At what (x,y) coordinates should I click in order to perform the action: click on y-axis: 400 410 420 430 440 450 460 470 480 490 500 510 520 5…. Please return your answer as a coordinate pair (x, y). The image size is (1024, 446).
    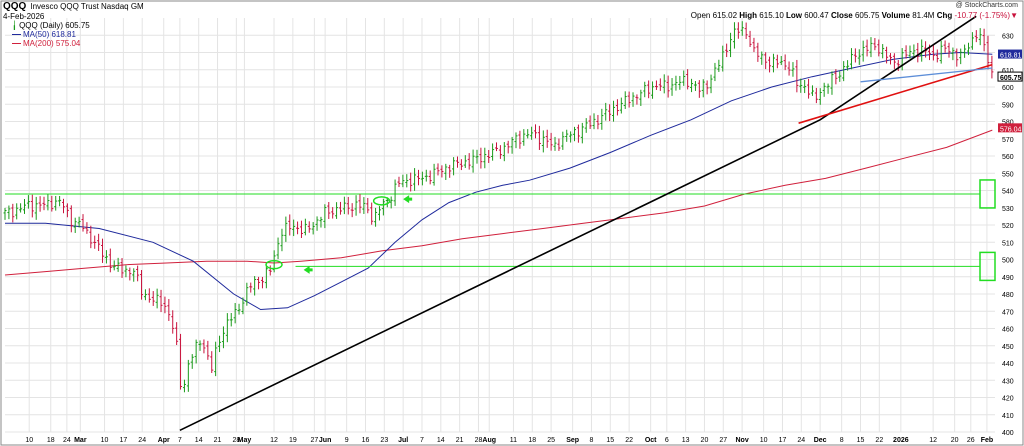
    Looking at the image, I should click on (1010, 235).